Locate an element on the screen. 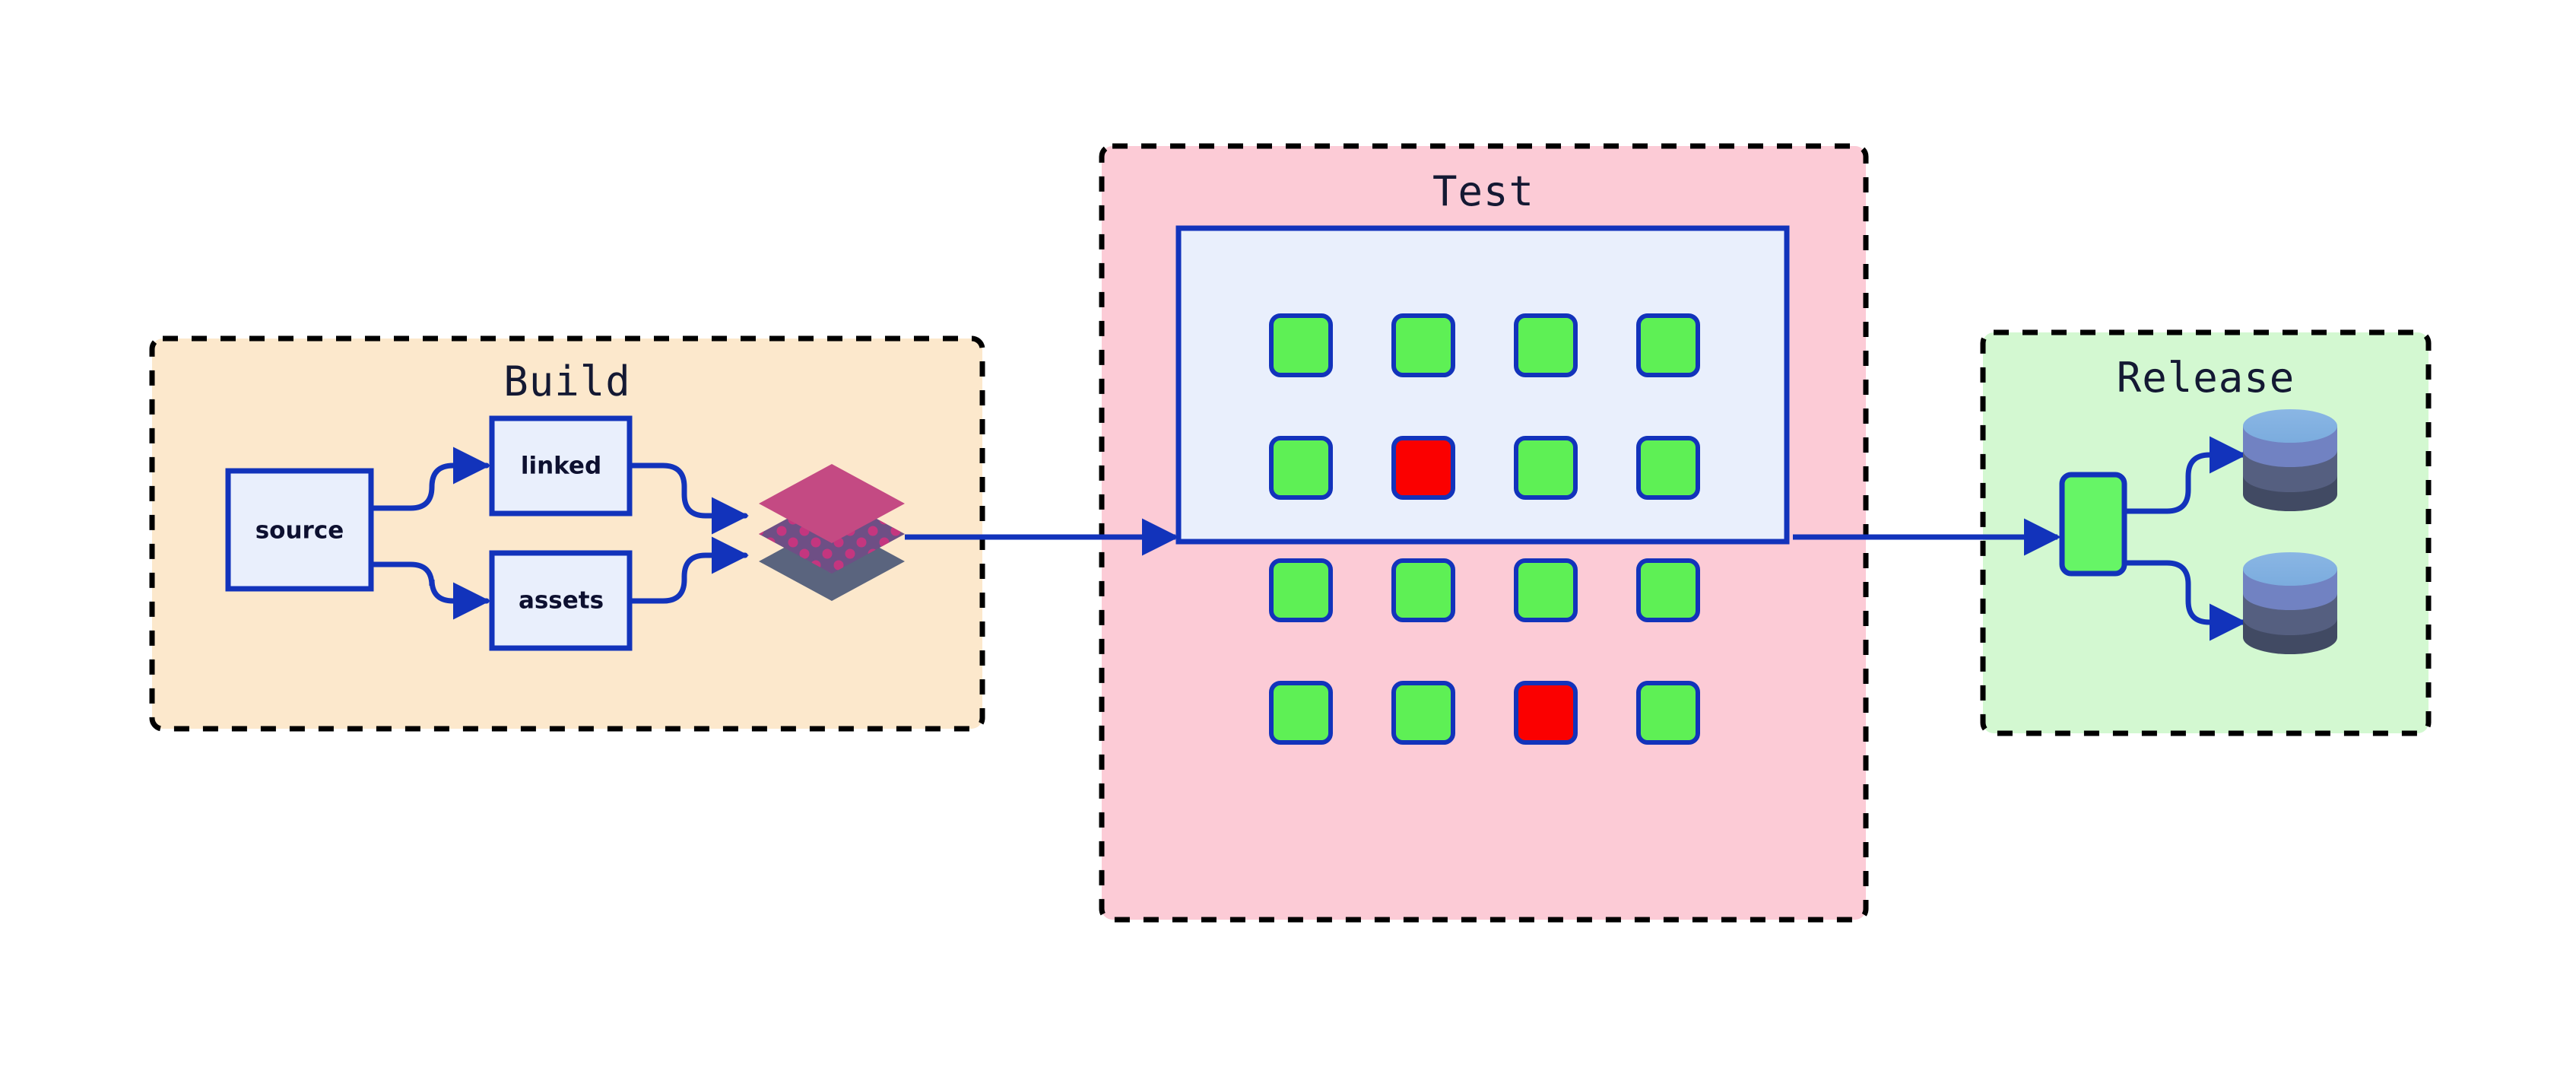  node-linked: linked is located at coordinates (561, 466).